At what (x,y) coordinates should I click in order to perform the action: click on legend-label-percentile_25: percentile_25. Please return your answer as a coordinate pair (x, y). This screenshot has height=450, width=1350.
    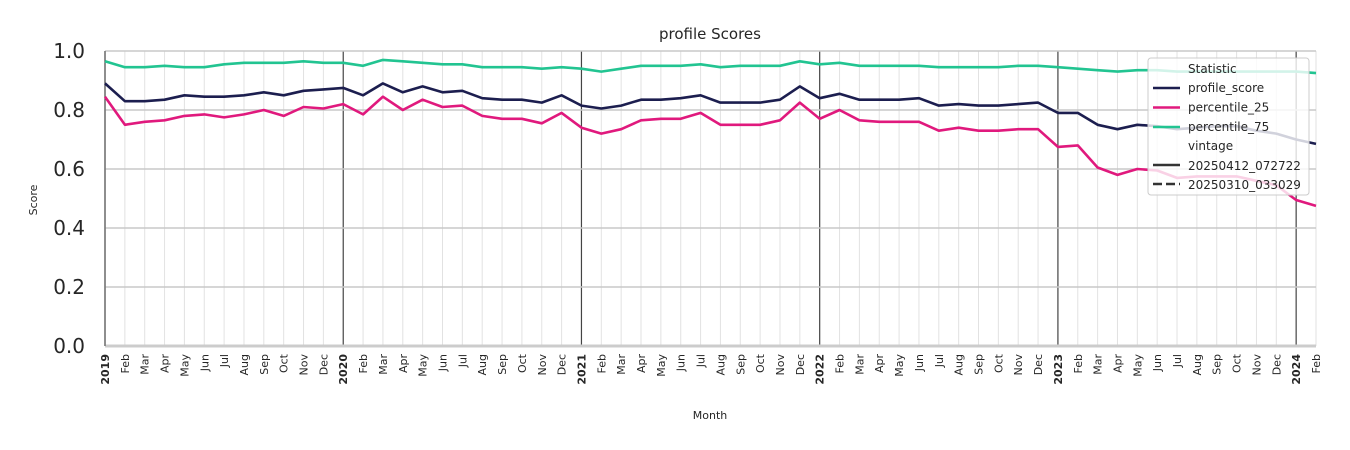
    Looking at the image, I should click on (1228, 108).